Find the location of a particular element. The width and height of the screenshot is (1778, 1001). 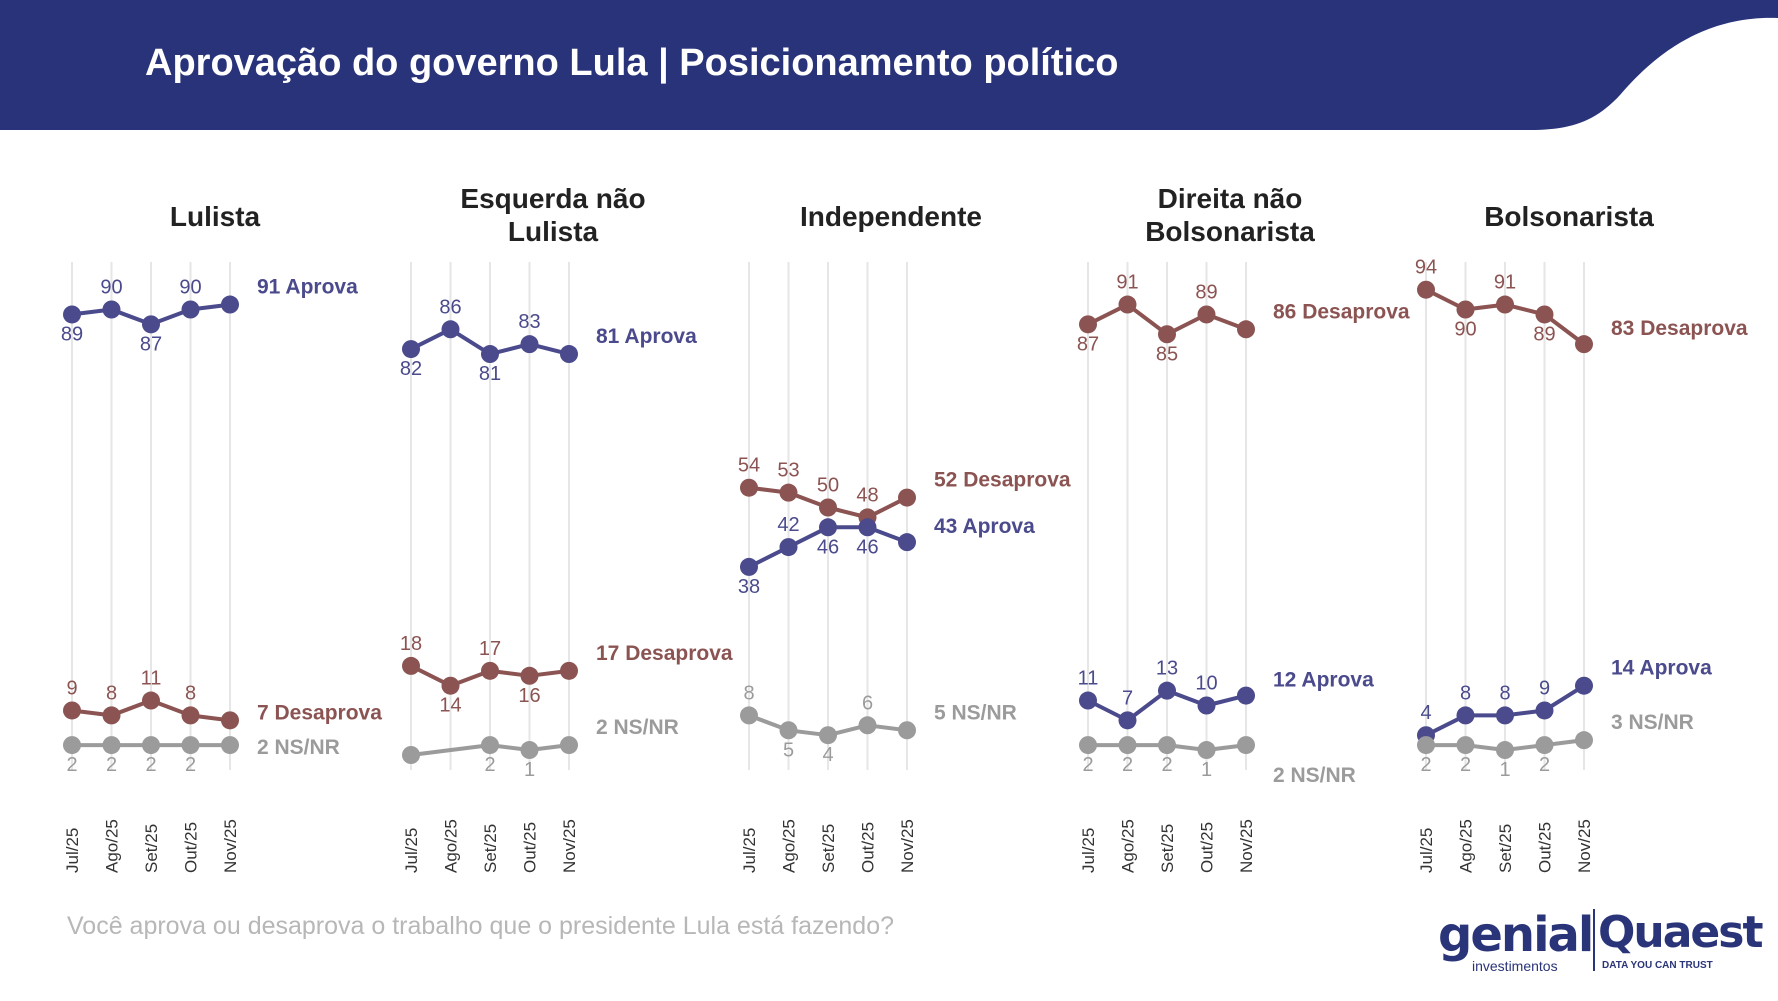

data-label: 38 is located at coordinates (749, 587).